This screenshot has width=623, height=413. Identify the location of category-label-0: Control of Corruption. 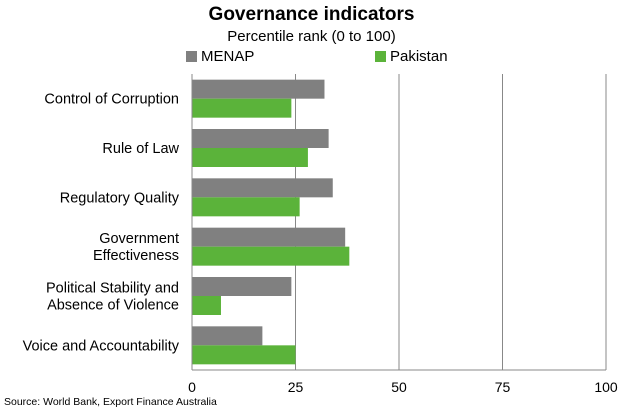
(111, 100).